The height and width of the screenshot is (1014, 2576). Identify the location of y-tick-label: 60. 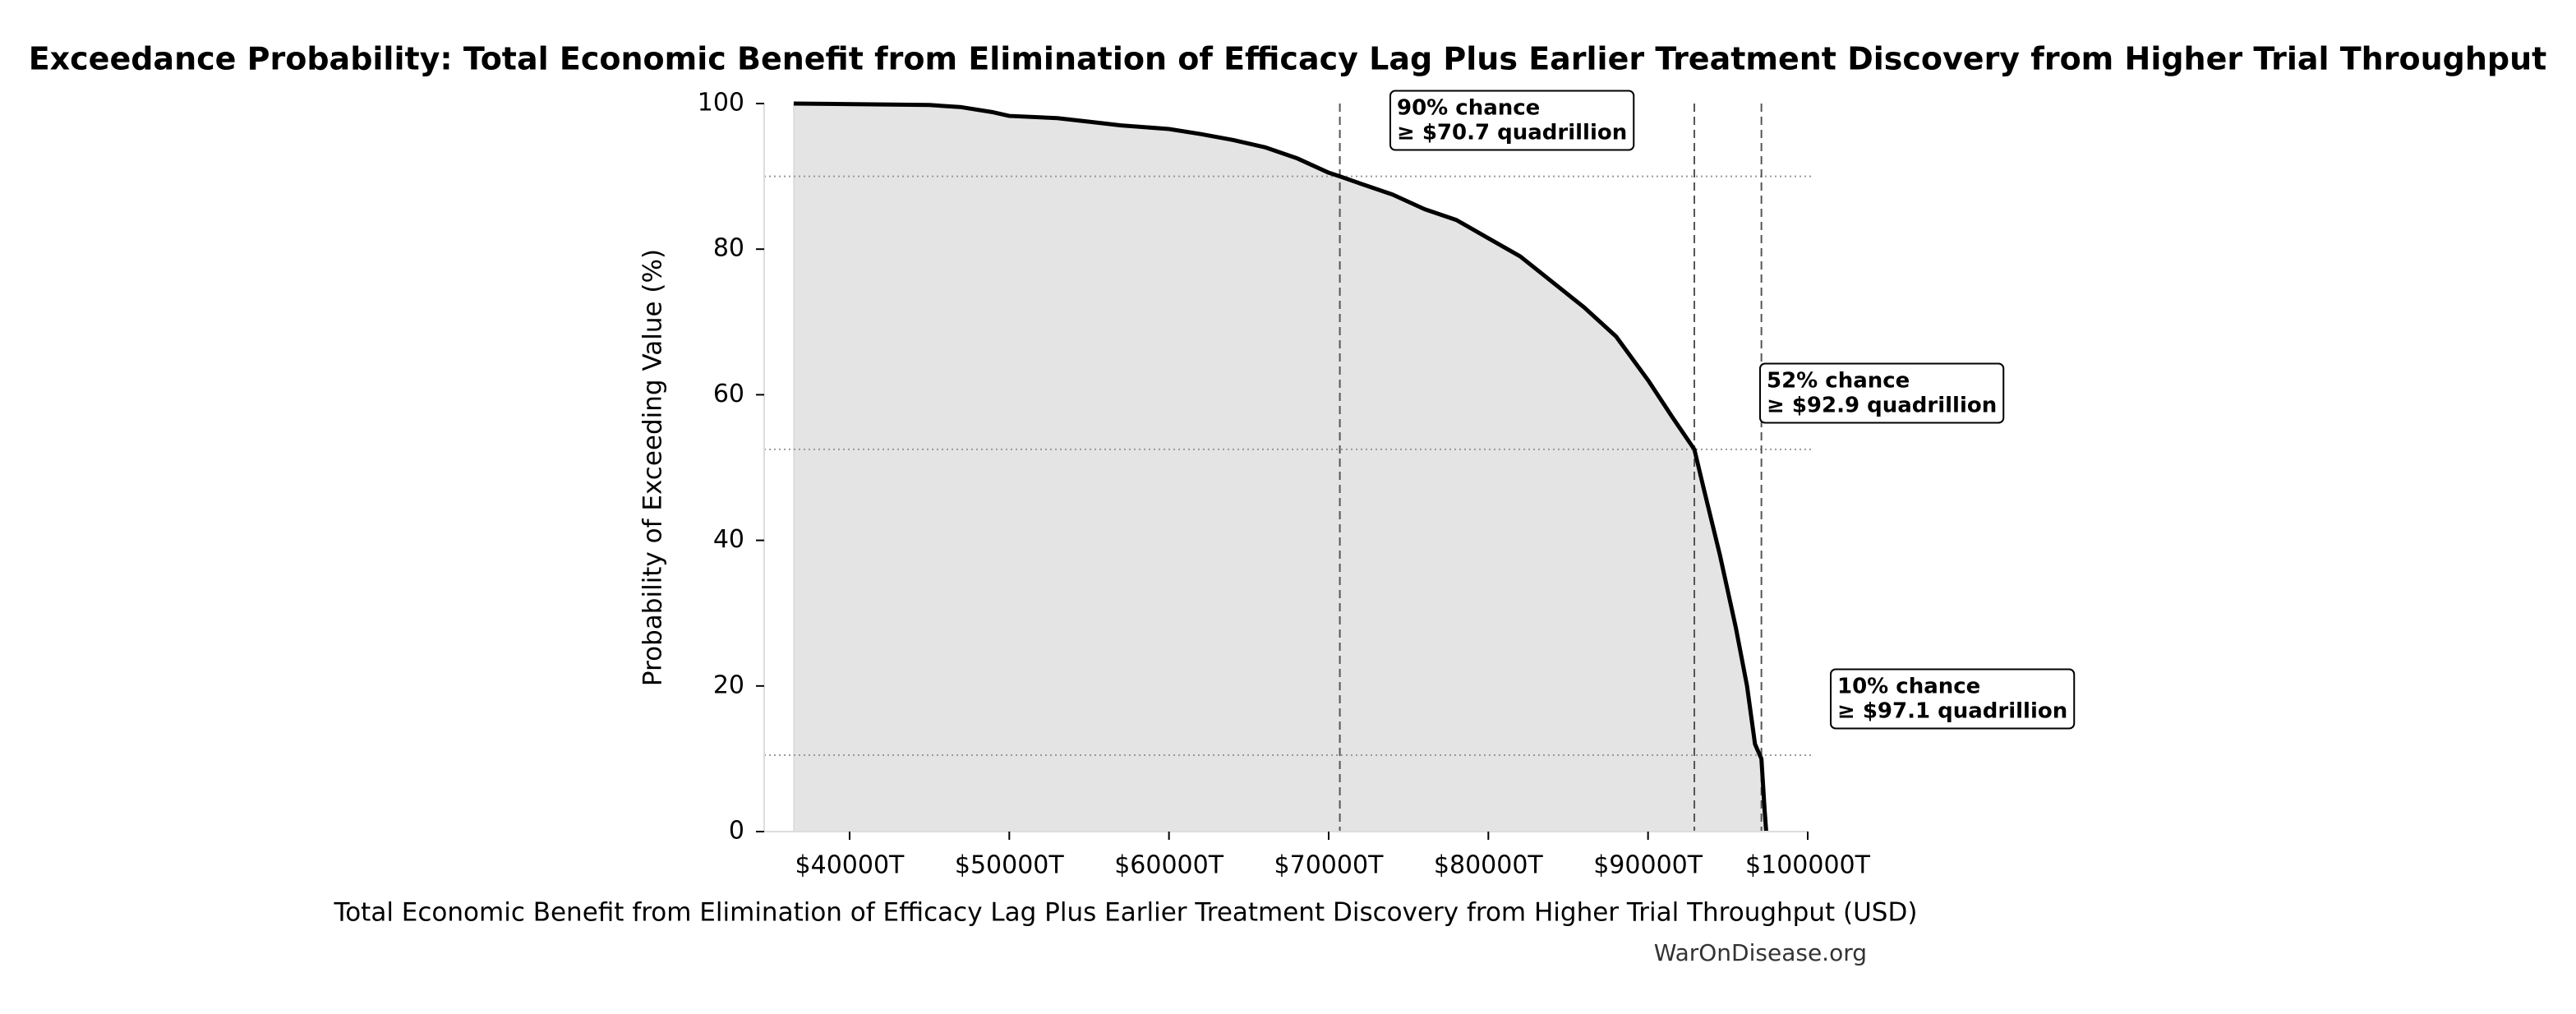
(728, 394).